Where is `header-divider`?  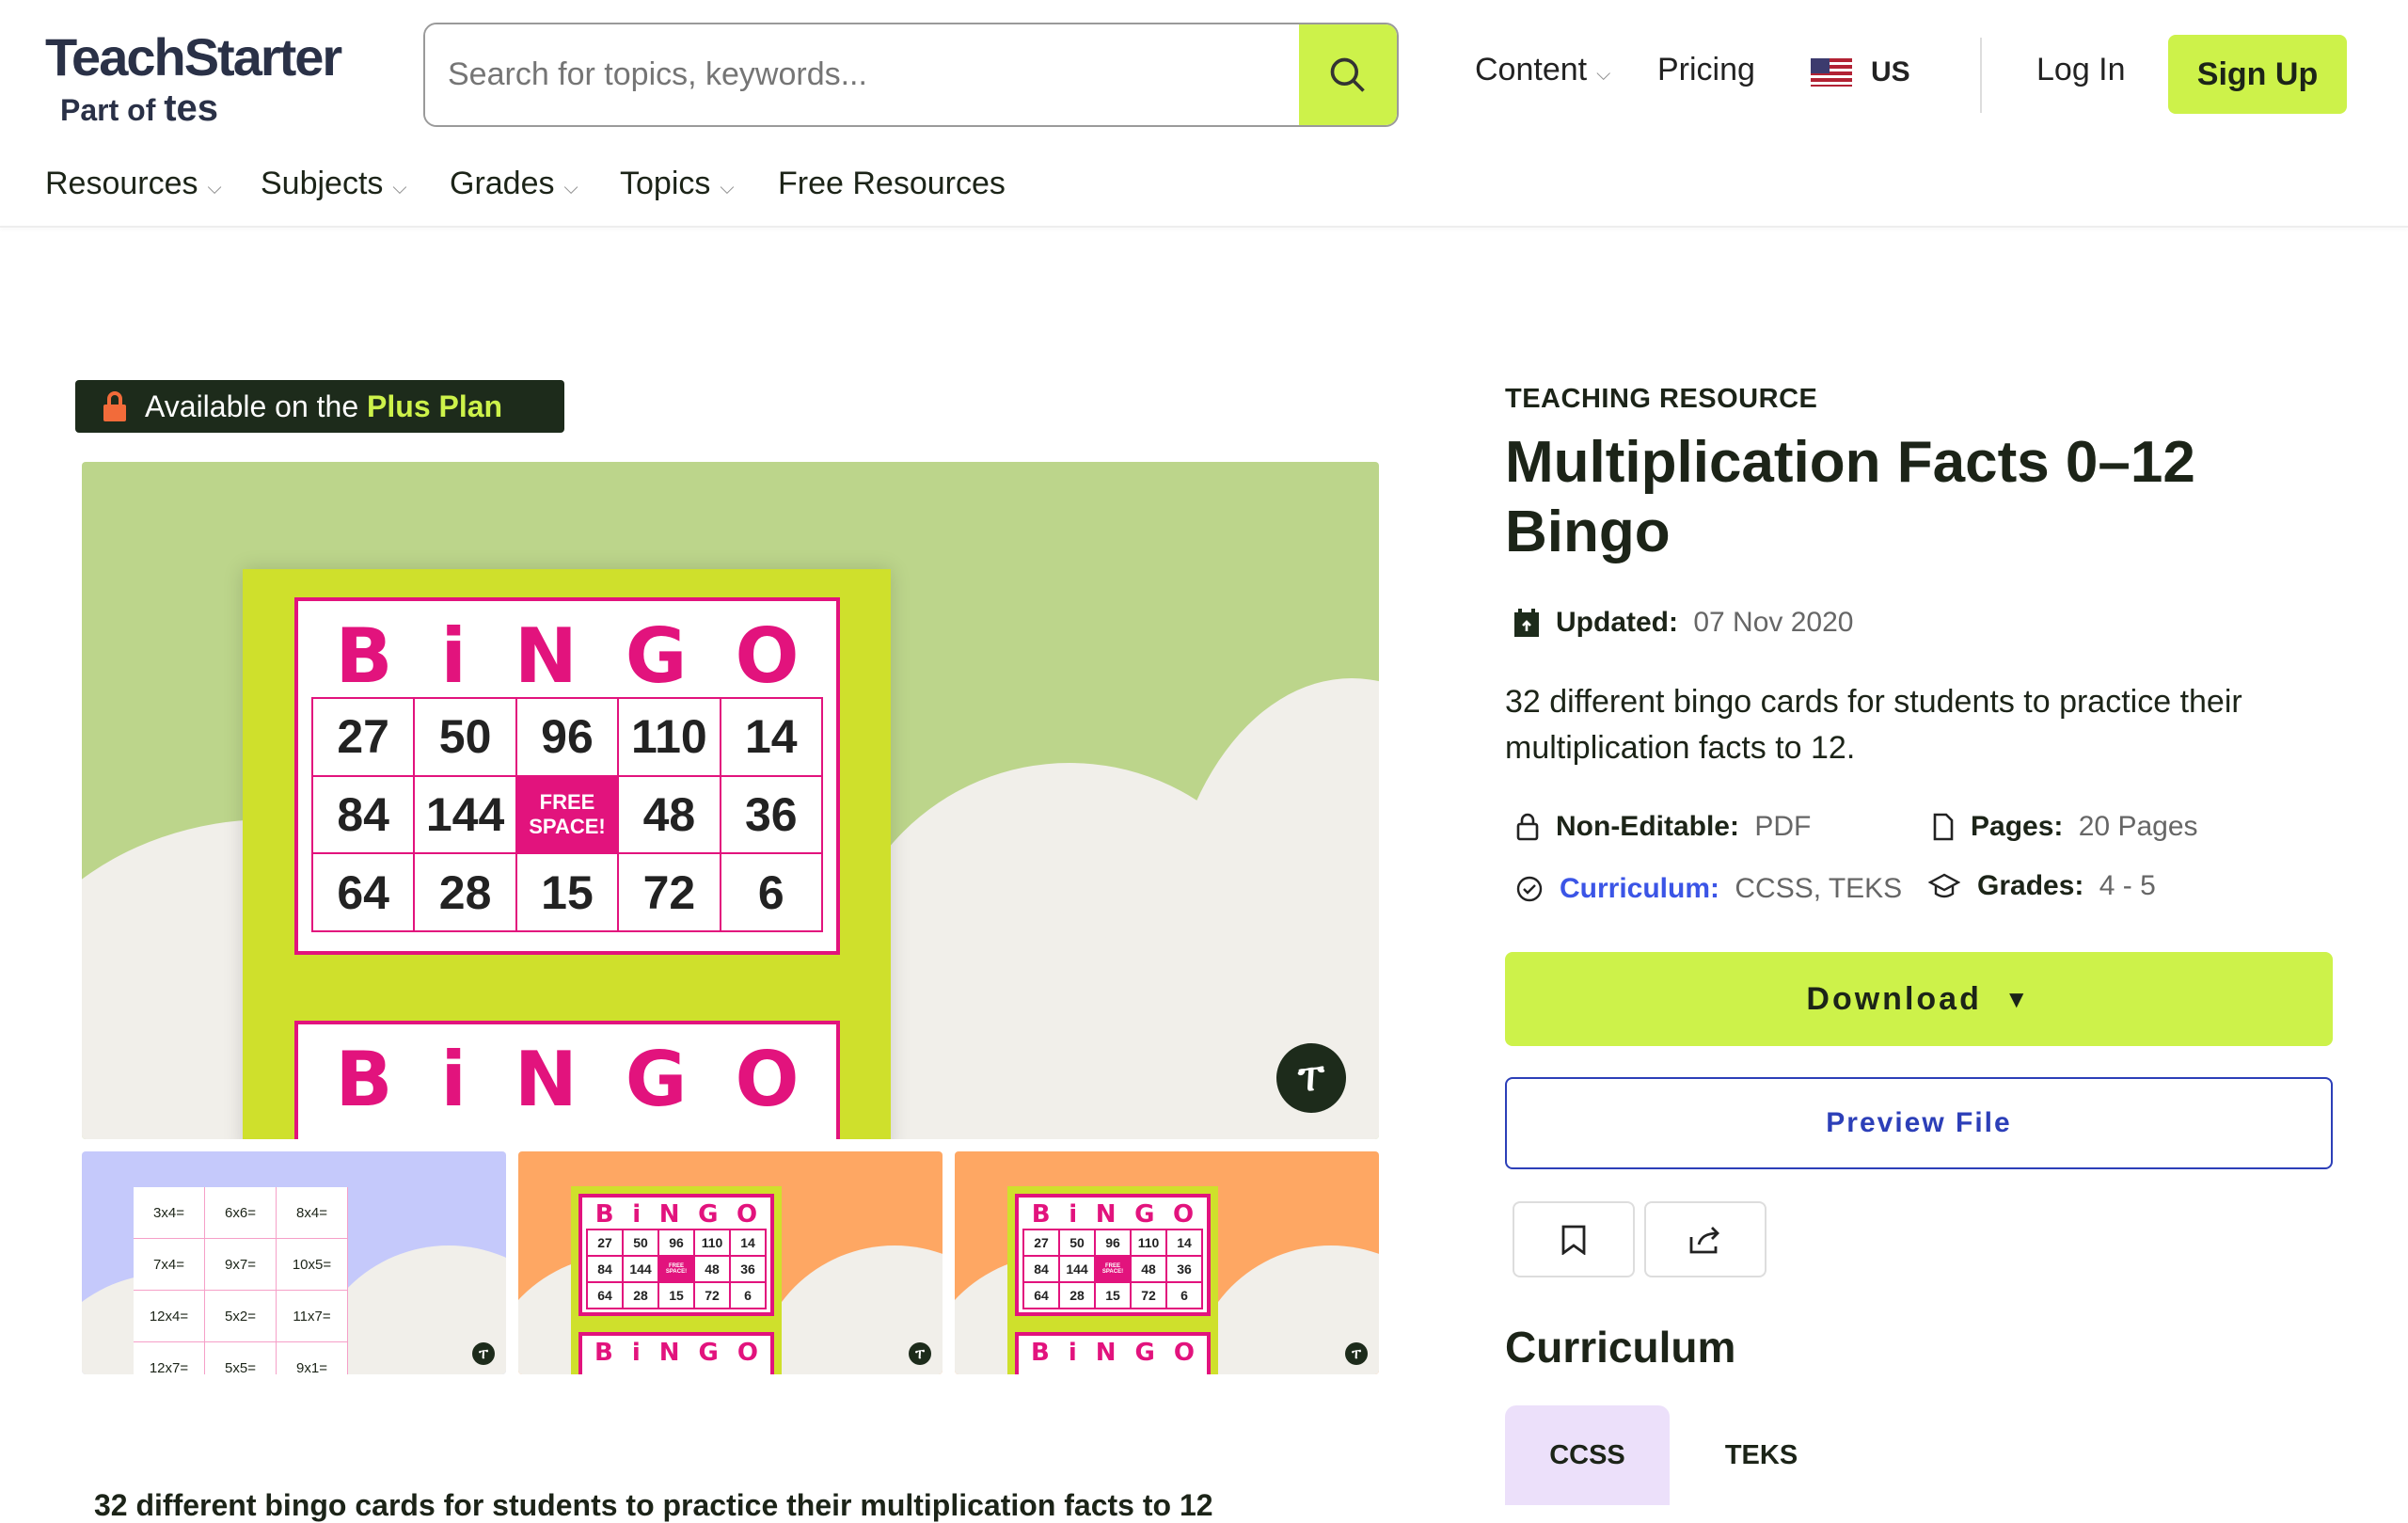
header-divider is located at coordinates (1204, 227).